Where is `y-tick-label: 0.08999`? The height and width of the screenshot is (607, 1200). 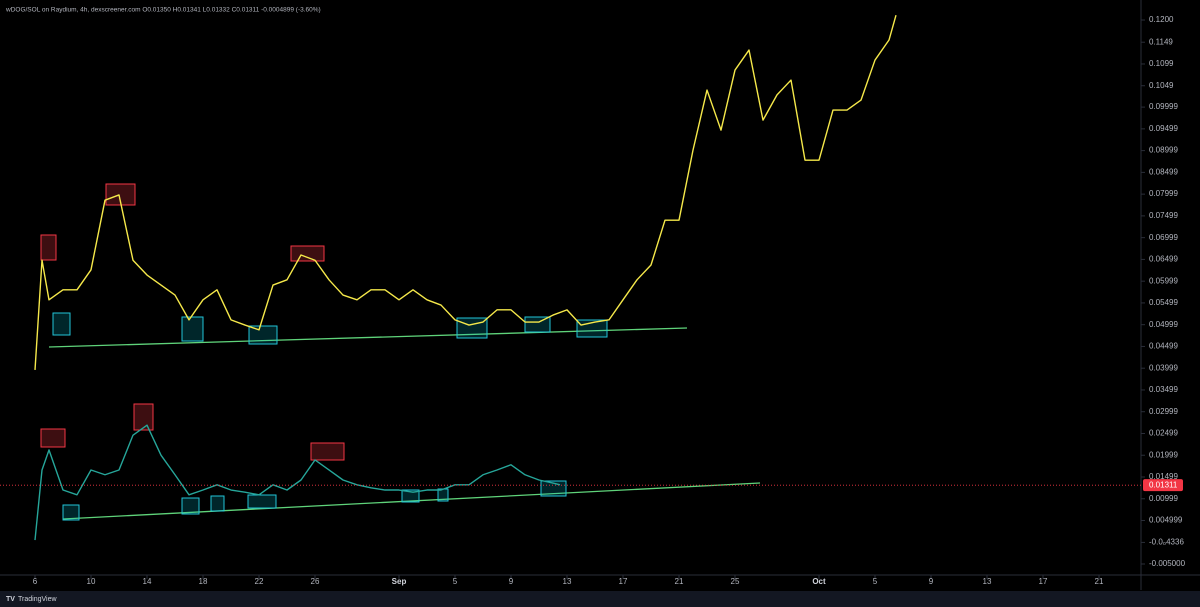
y-tick-label: 0.08999 is located at coordinates (1163, 150).